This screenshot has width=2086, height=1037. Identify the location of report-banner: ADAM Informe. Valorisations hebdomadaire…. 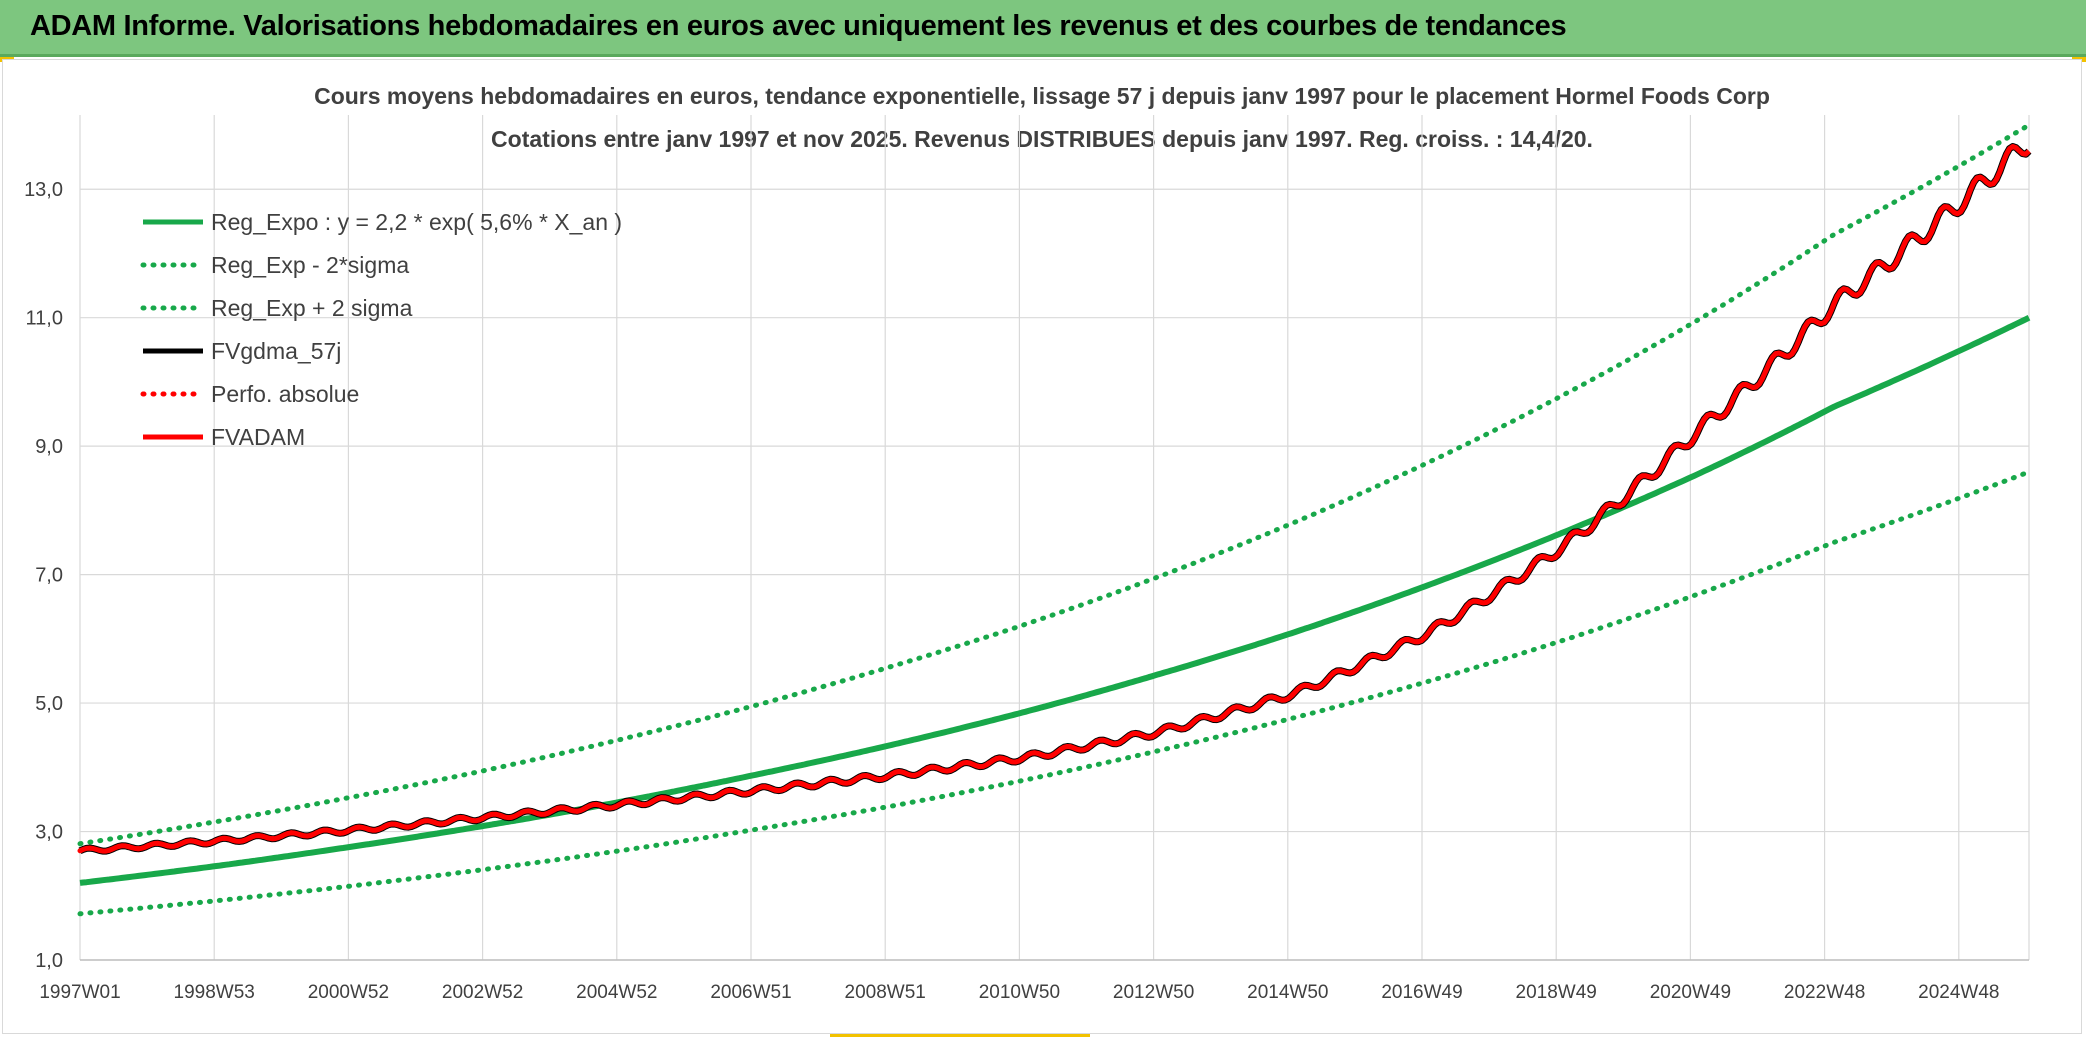
(1043, 28).